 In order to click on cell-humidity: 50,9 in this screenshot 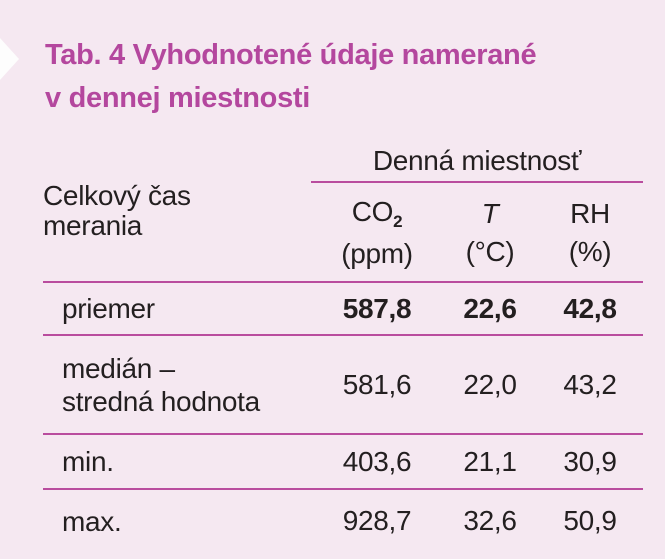, I will do `click(590, 520)`.